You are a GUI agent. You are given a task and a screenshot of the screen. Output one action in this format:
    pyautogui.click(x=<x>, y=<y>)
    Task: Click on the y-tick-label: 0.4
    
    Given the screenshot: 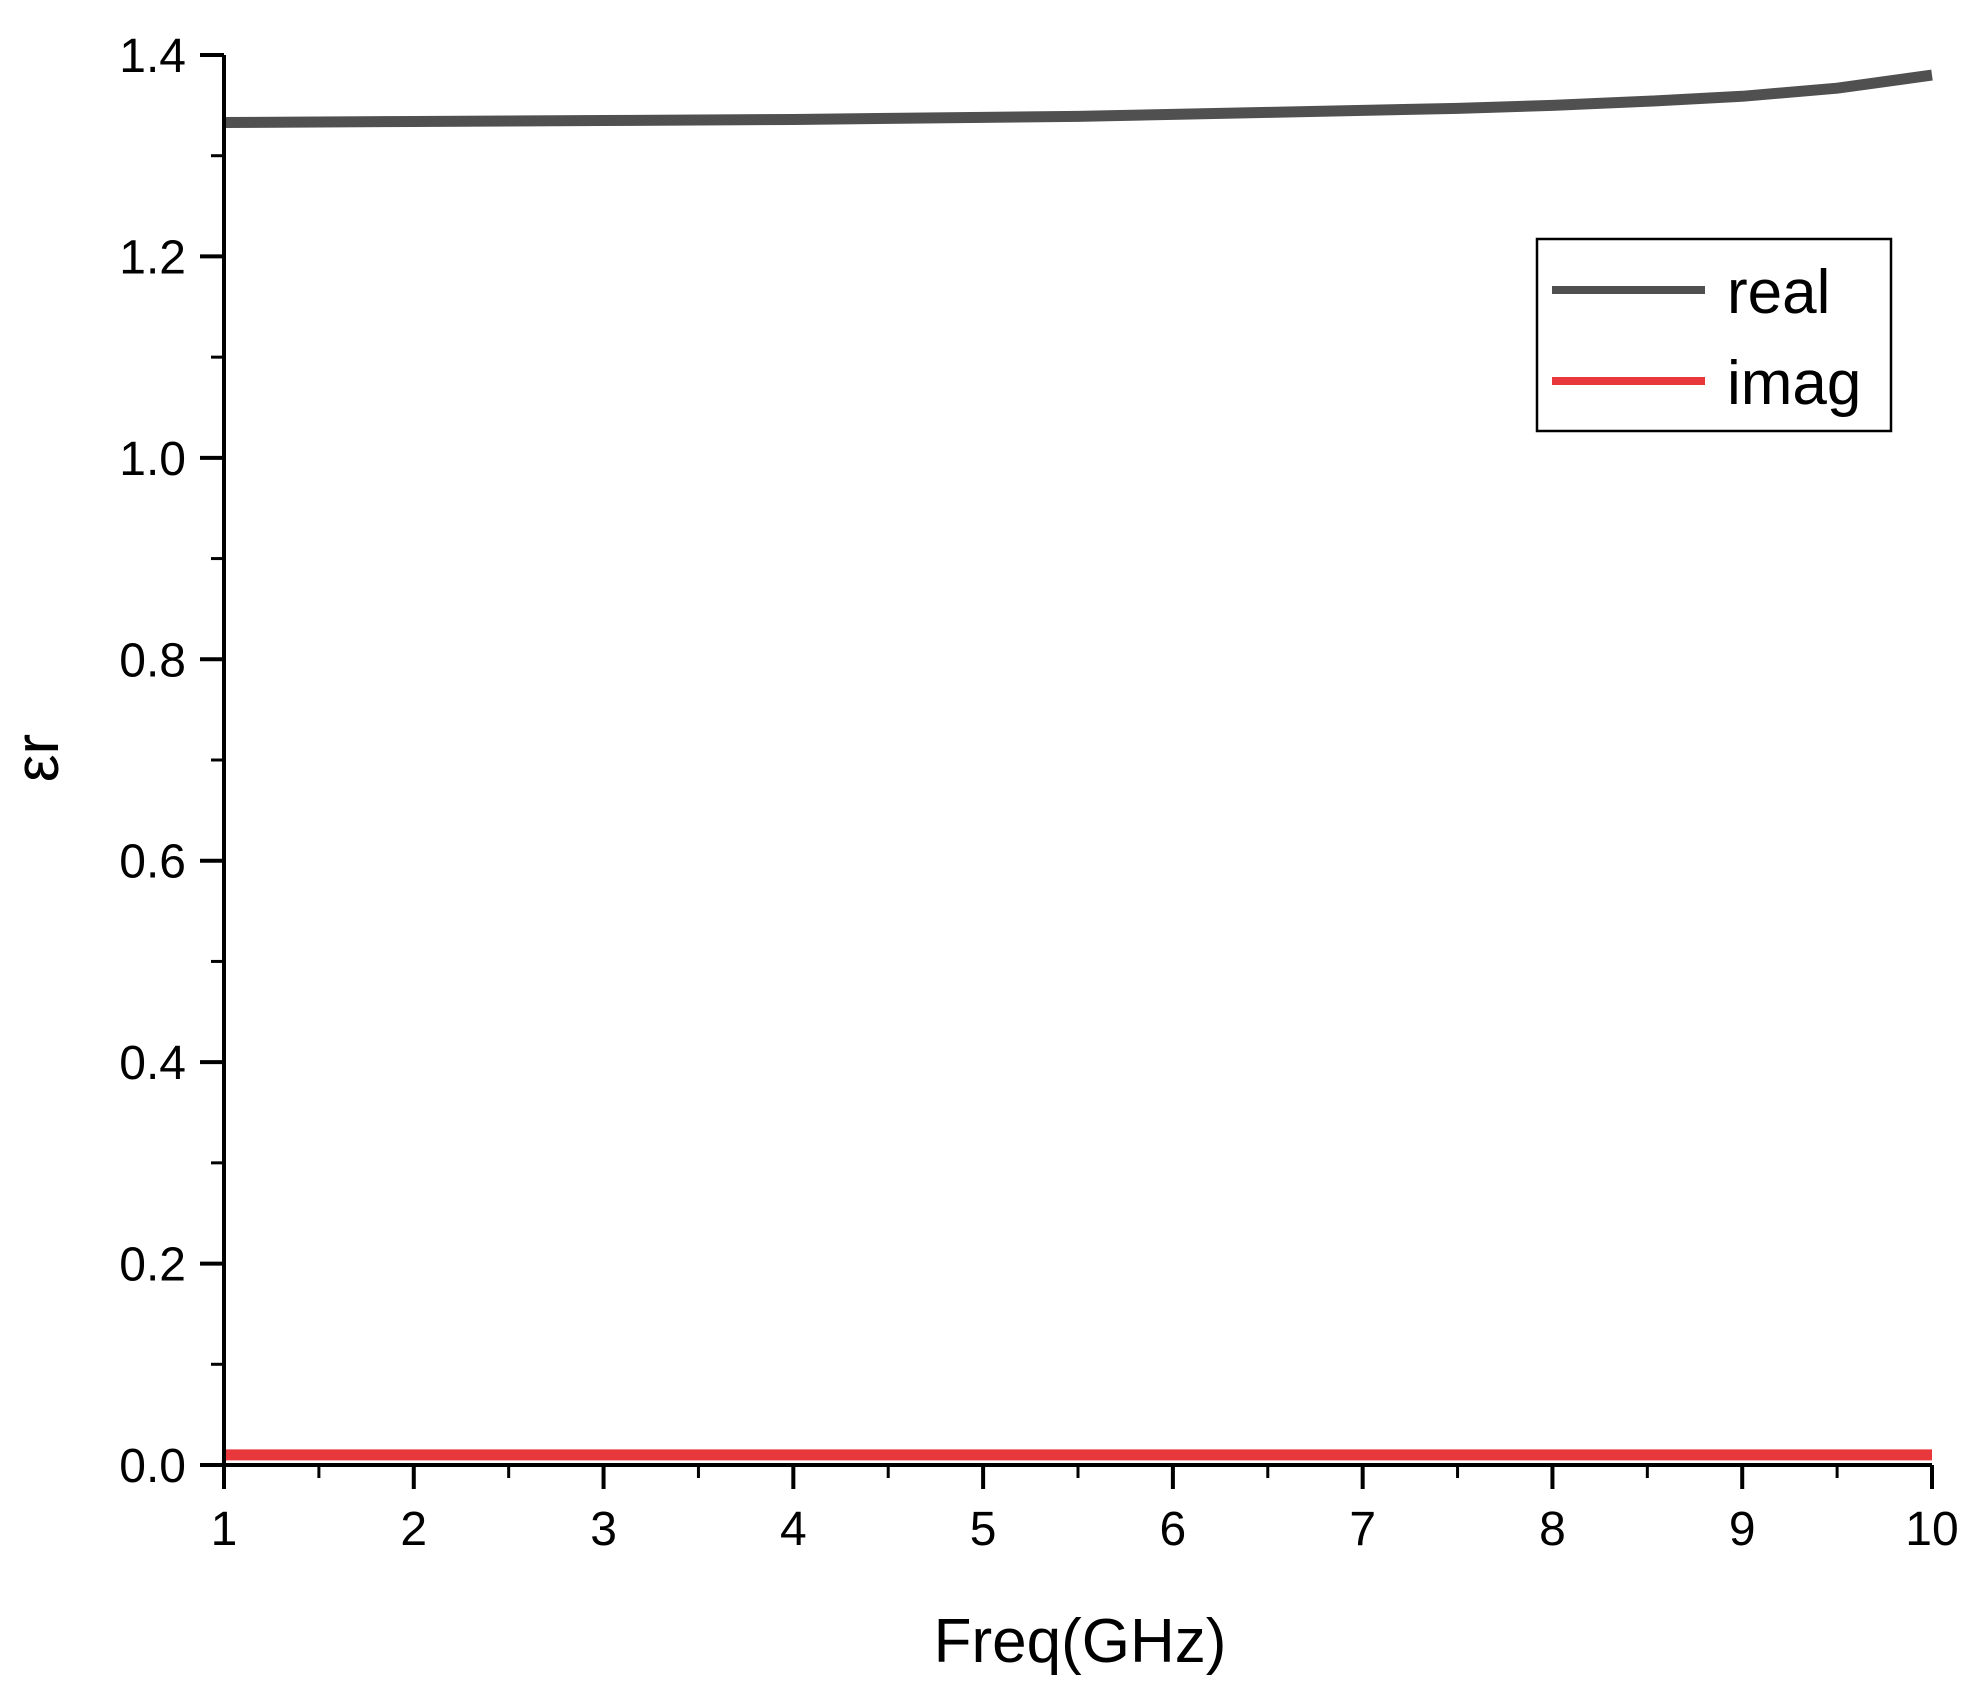 What is the action you would take?
    pyautogui.click(x=152, y=1063)
    